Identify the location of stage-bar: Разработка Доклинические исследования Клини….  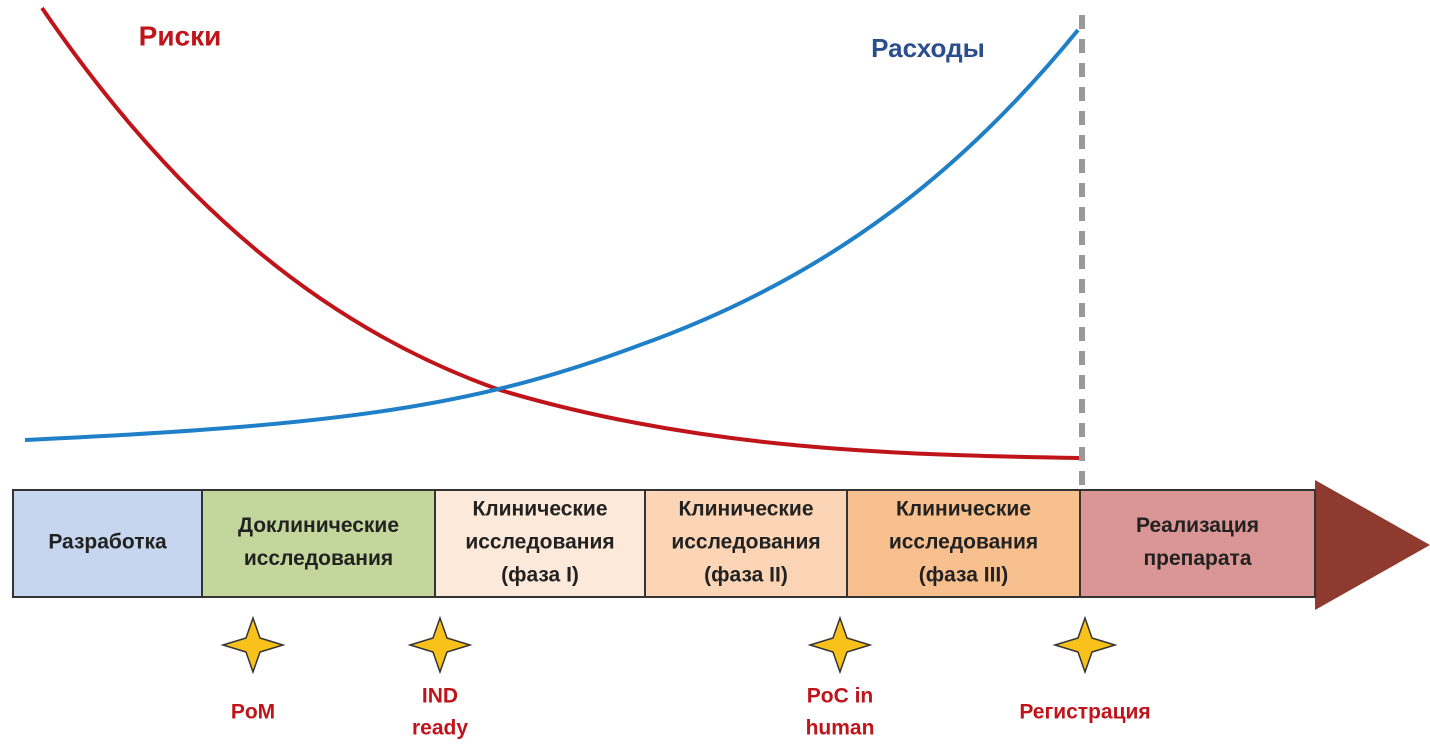
(664, 543).